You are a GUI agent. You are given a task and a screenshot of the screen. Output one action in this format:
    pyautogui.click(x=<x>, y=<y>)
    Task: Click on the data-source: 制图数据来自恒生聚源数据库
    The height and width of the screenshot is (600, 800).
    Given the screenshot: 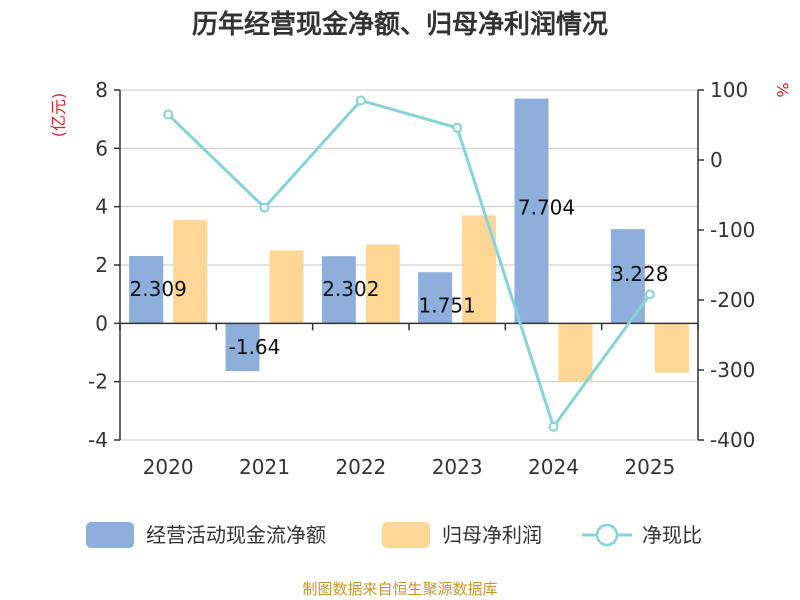 What is the action you would take?
    pyautogui.click(x=399, y=589)
    